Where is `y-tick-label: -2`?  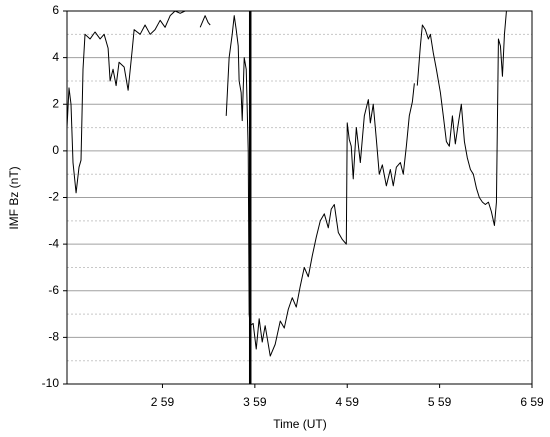 y-tick-label: -2 is located at coordinates (53, 197).